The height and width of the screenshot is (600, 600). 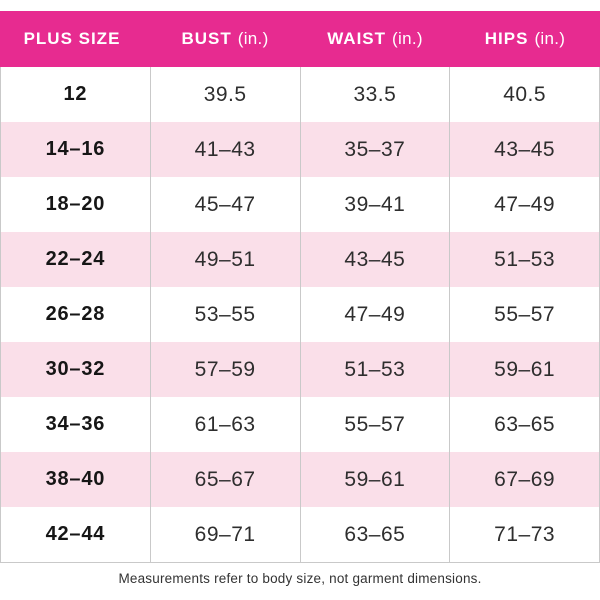 I want to click on size-cell: 34–36, so click(x=75, y=424).